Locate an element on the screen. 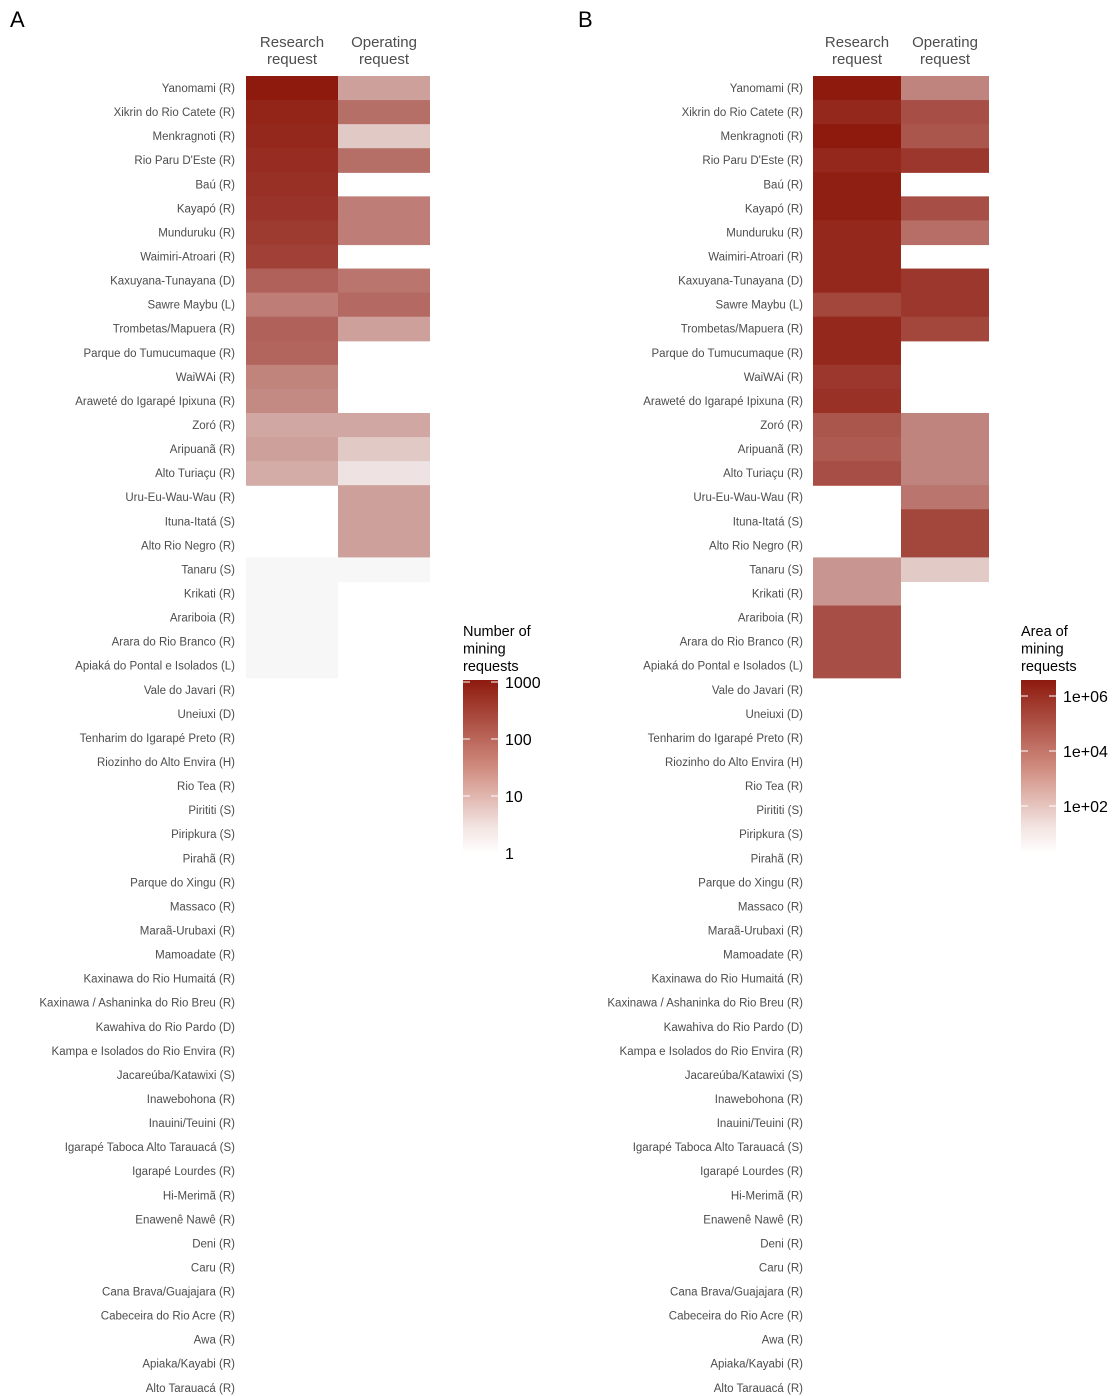 This screenshot has width=1119, height=1396. row-label: Uneiuxi (D) is located at coordinates (774, 715).